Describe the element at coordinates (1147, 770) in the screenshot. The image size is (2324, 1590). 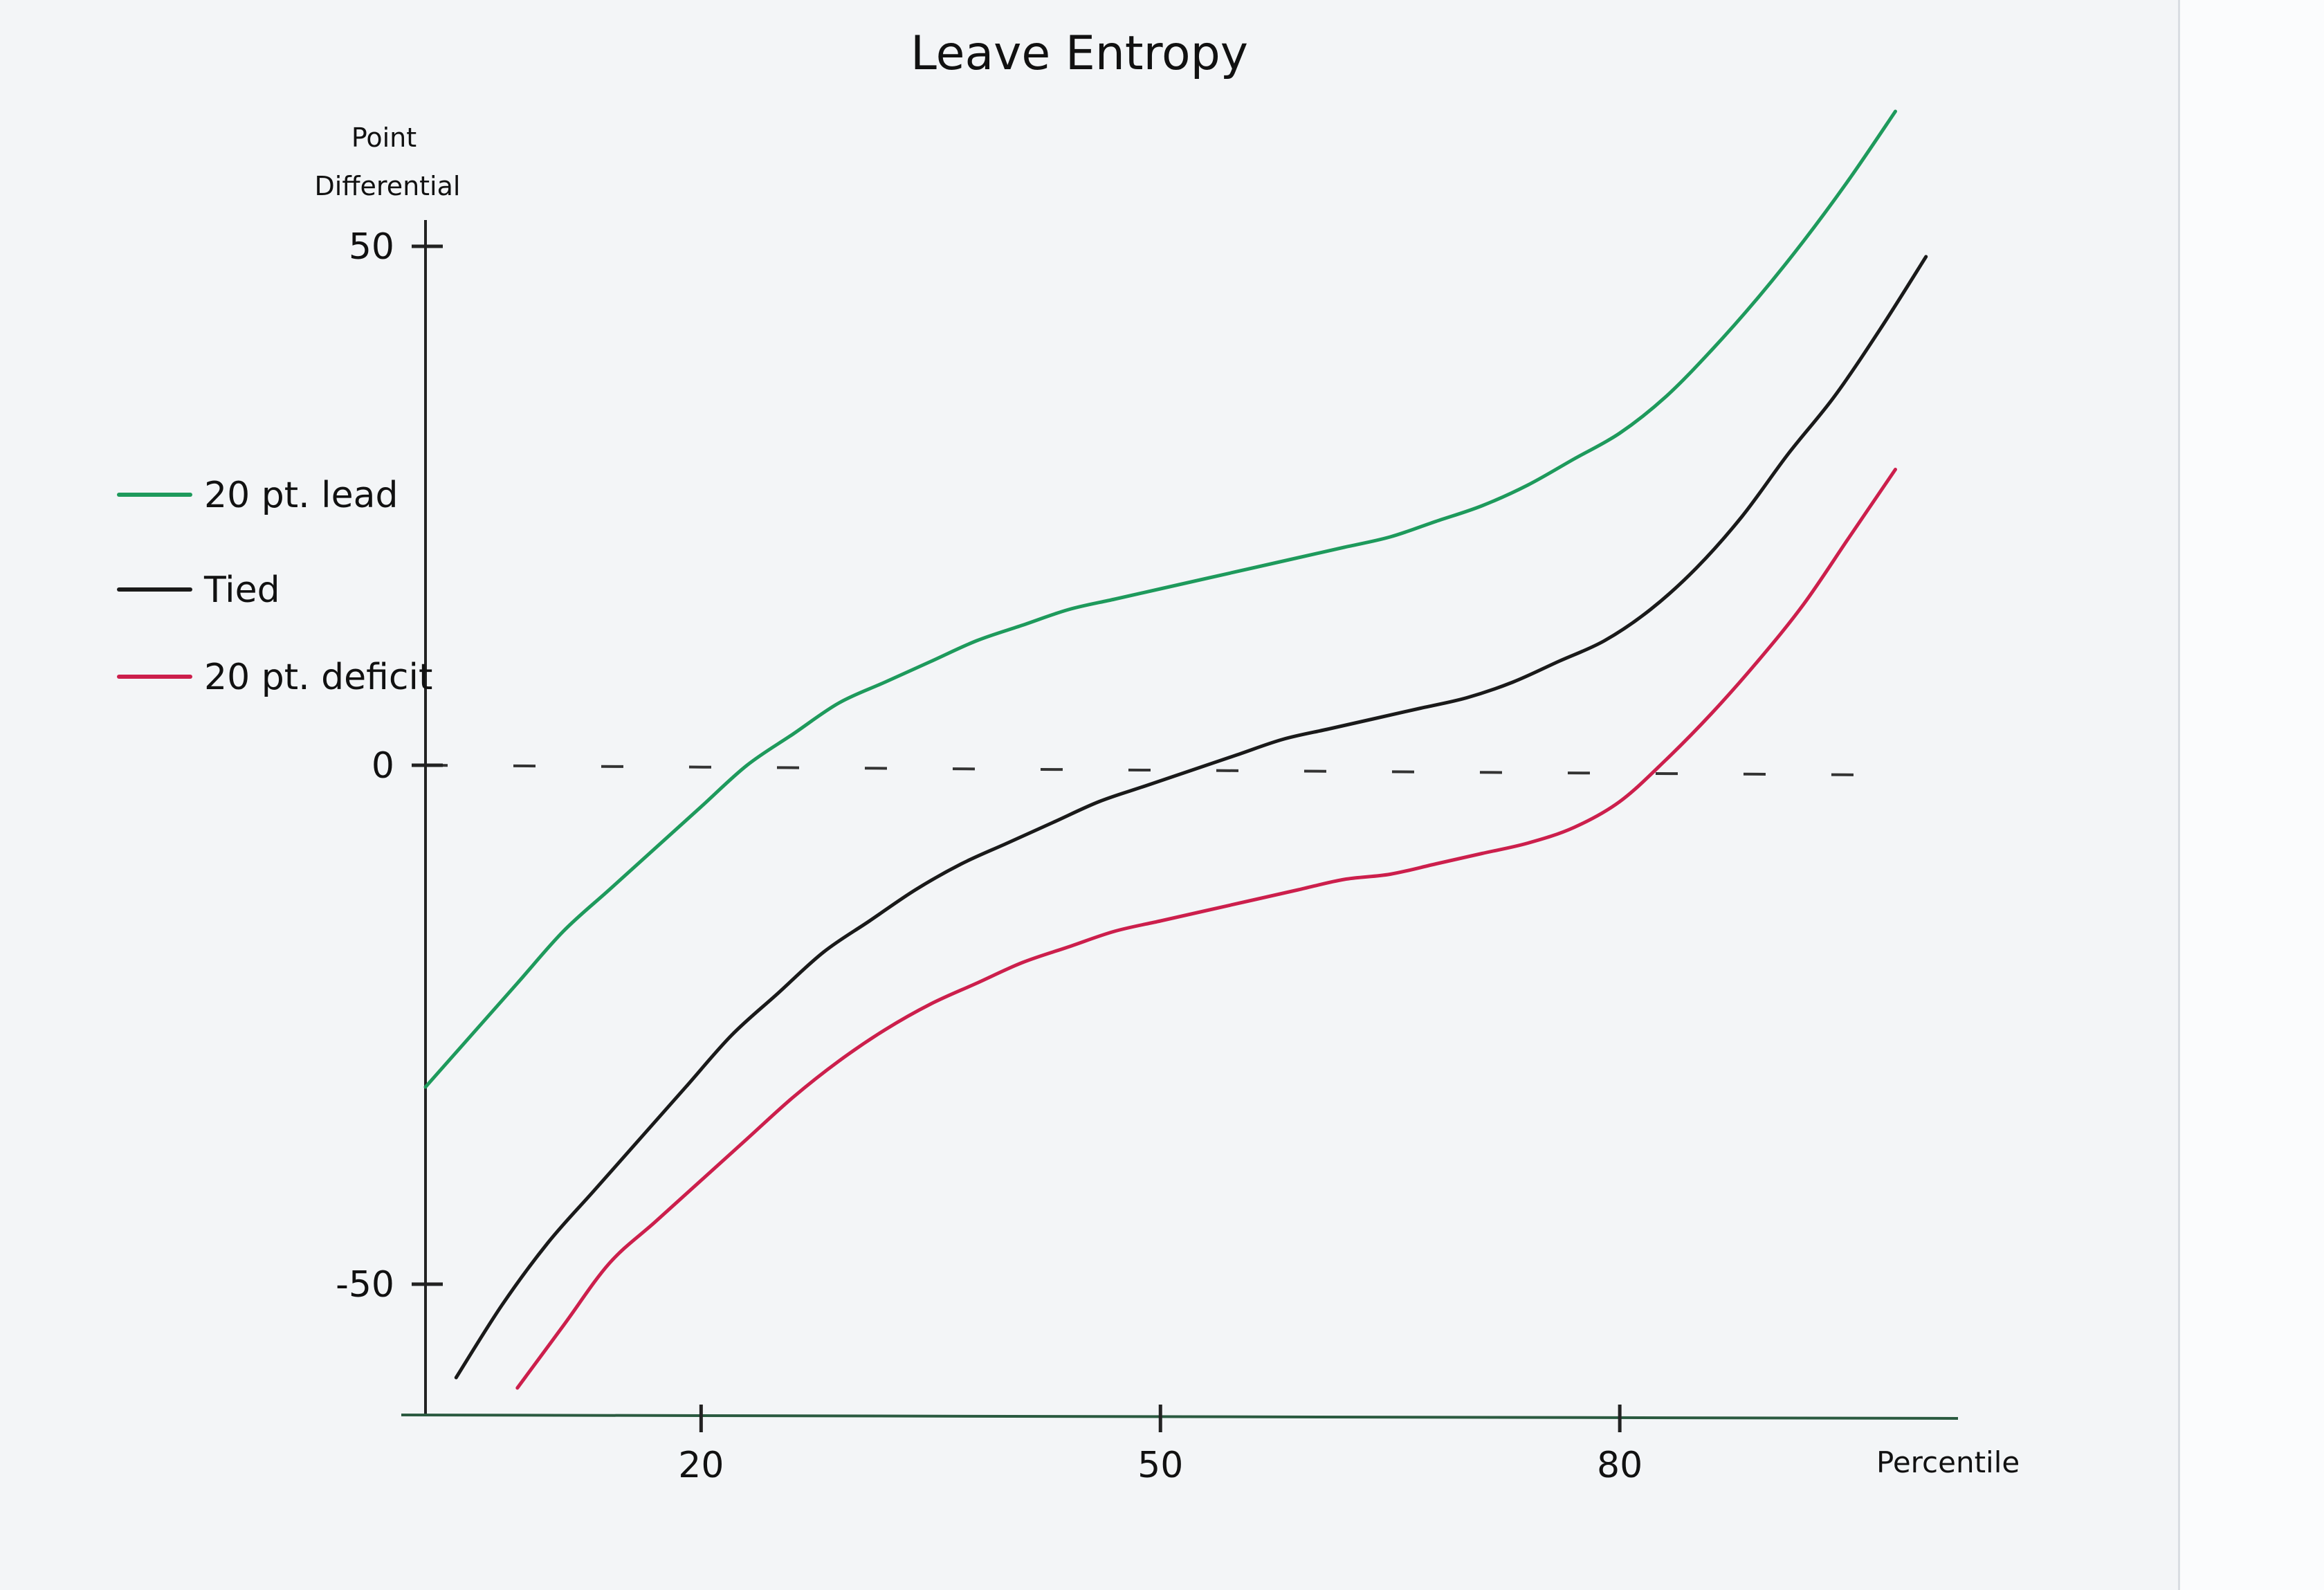
I see `zero-line` at that location.